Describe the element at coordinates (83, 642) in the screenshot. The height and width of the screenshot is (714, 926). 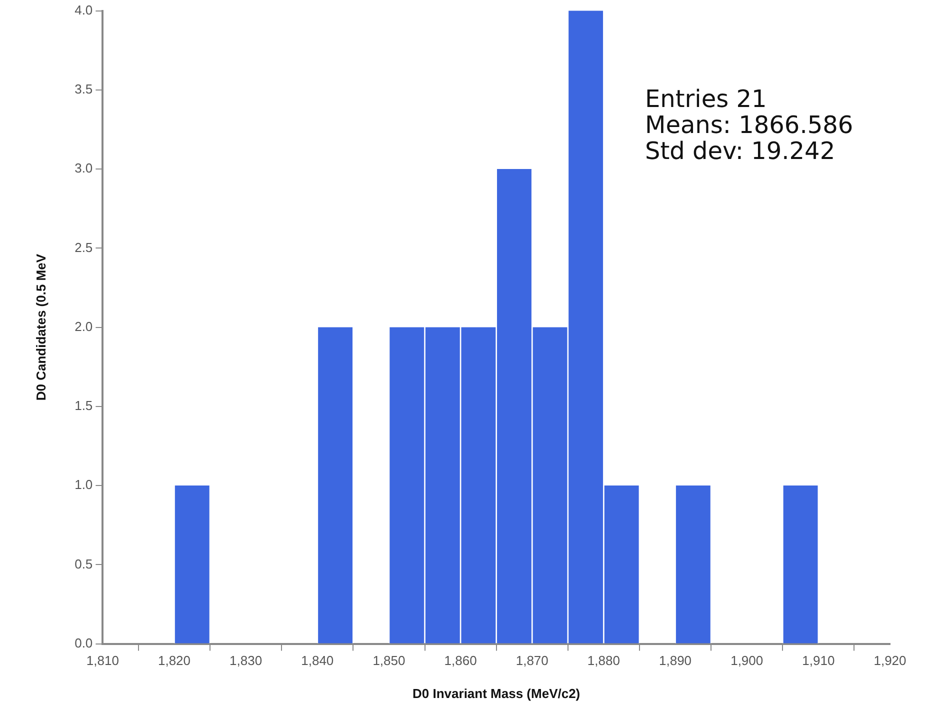
I see `y-tick-label: 0.0` at that location.